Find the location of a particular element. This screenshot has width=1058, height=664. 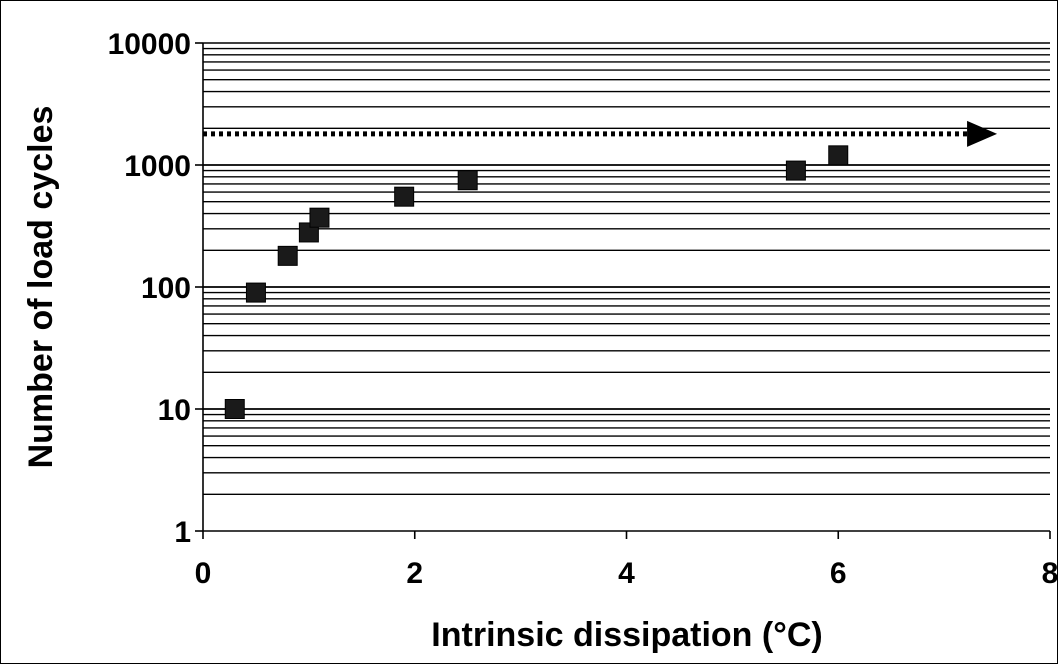

x-tick-label: 8 is located at coordinates (1050, 573).